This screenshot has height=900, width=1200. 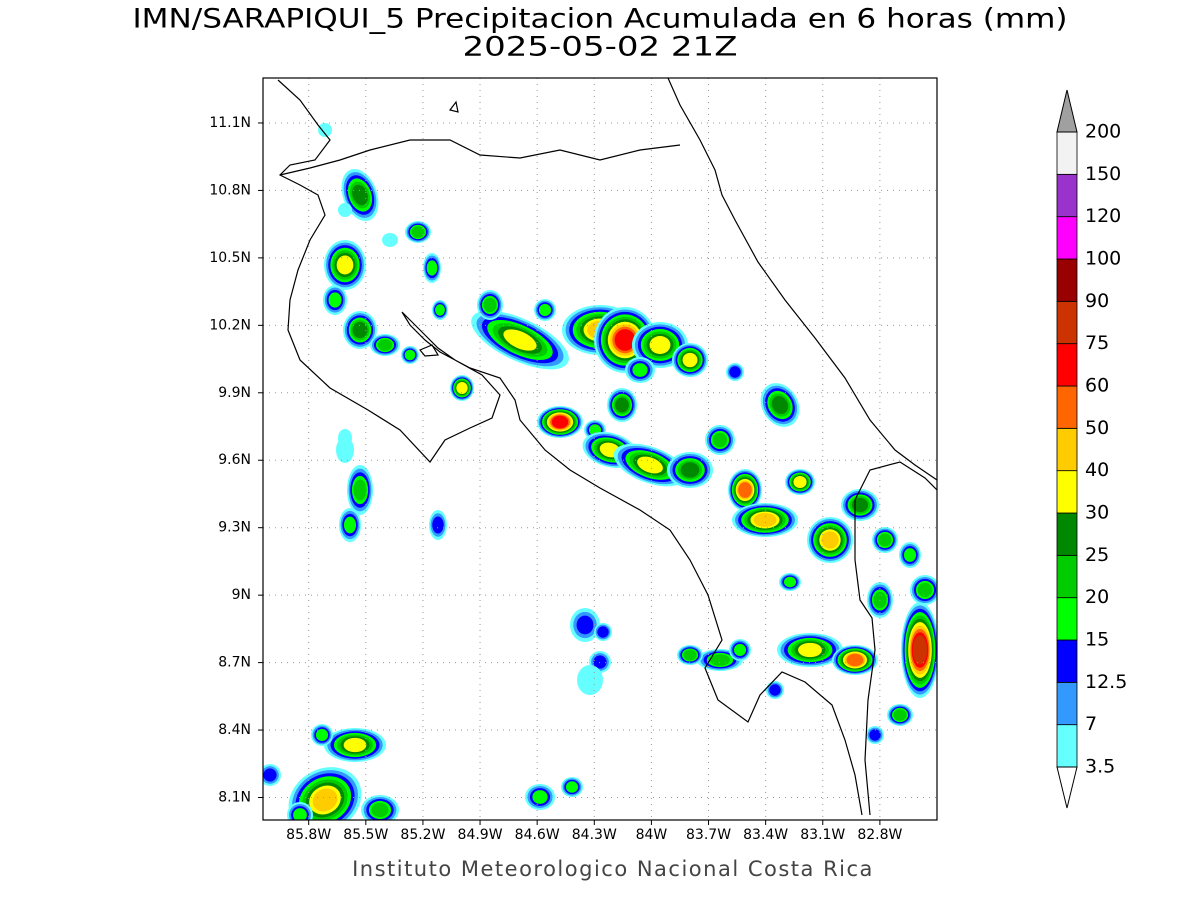 I want to click on colorbar-label: 30, so click(x=1097, y=513).